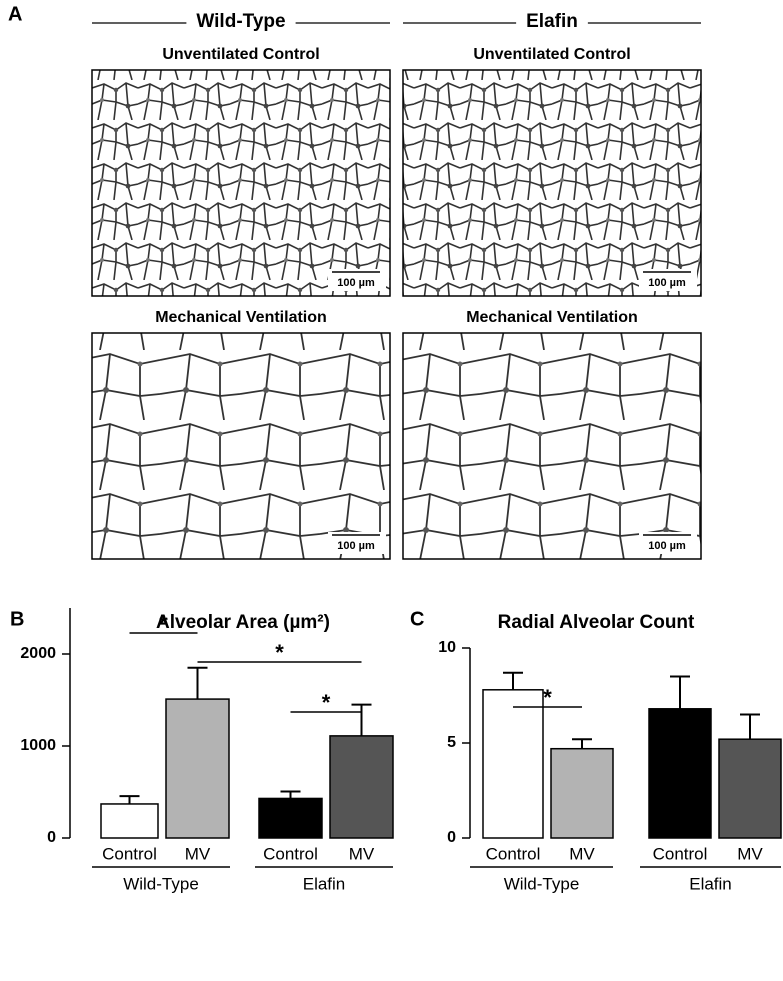  Describe the element at coordinates (15, 14) in the screenshot. I see `panel-label: A` at that location.